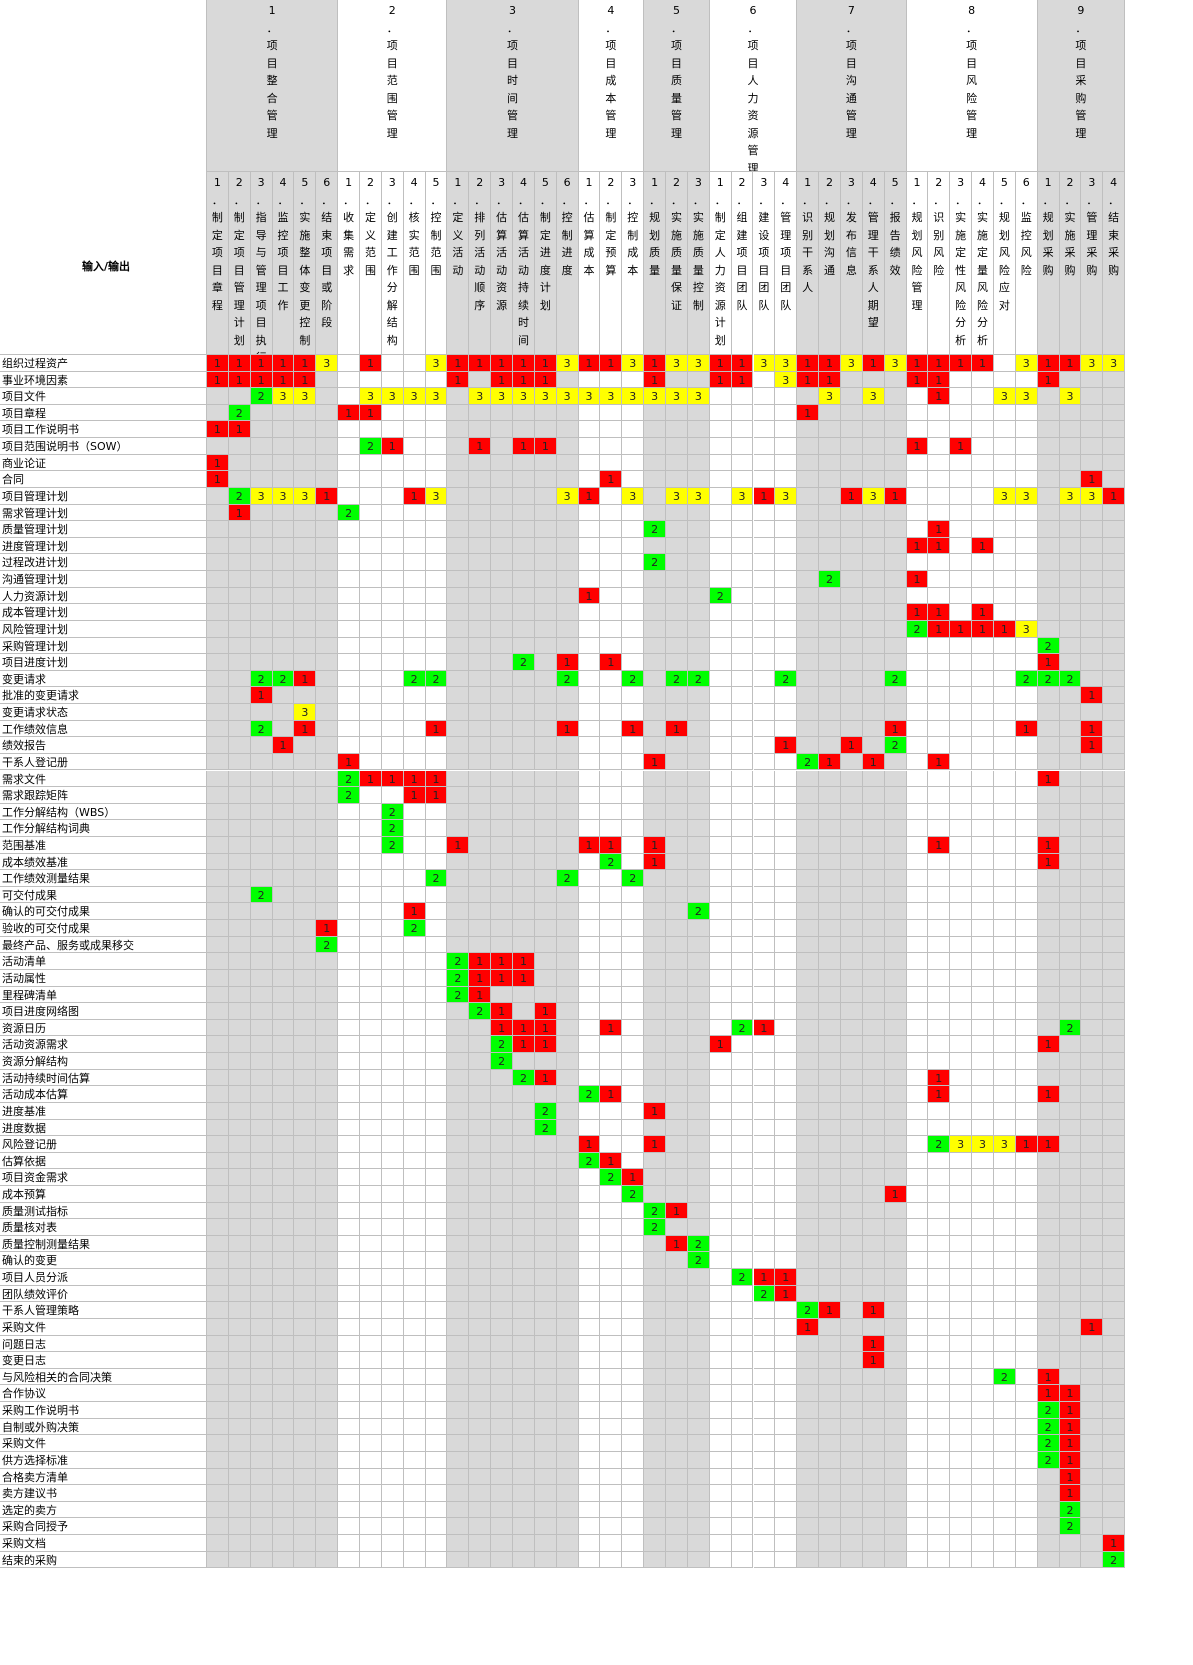  I want to click on matrix-cell: 2, so click(414, 928).